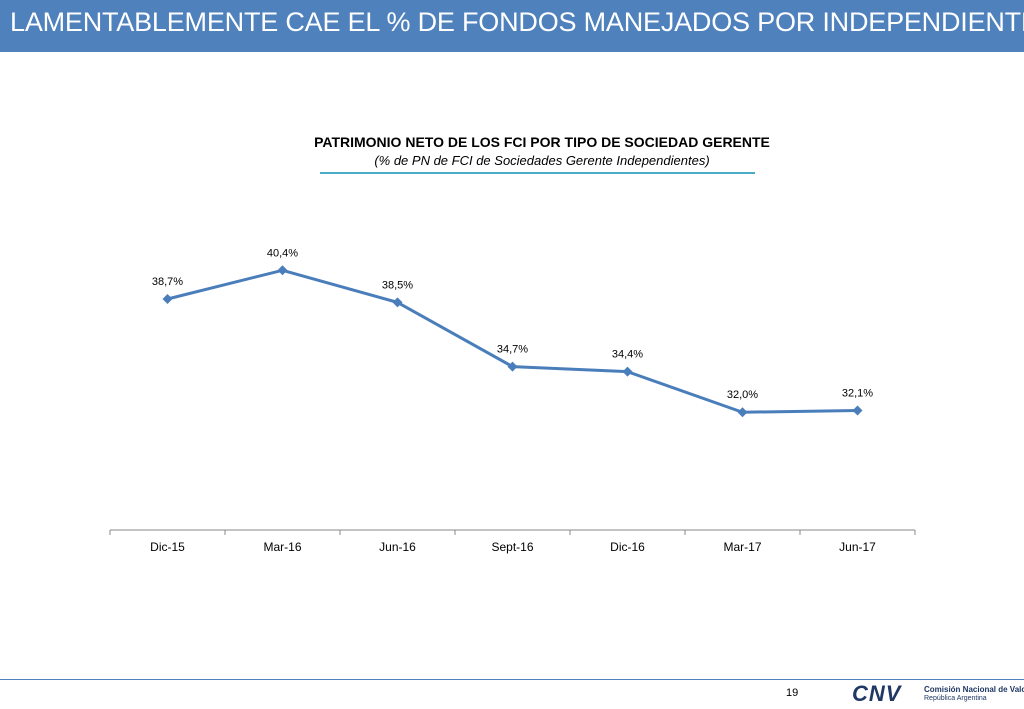  Describe the element at coordinates (167, 547) in the screenshot. I see `x-tick-label: Dic-15` at that location.